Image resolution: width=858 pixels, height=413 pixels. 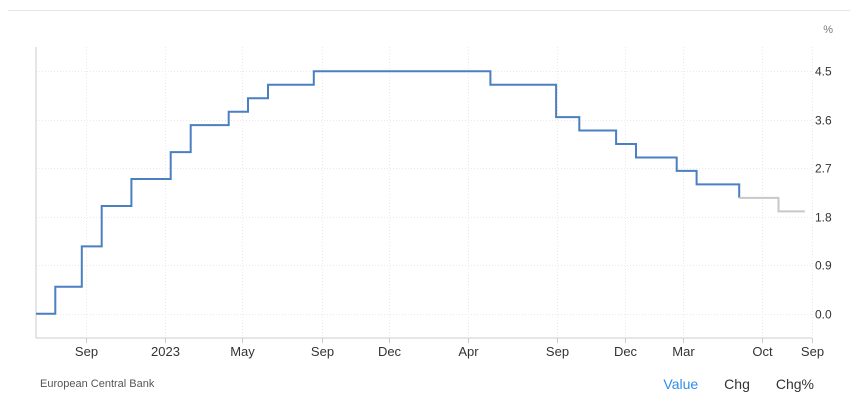 I want to click on y-axis-ticks: 0.0 0.9 1.8 2.7 3.6 4.5, so click(x=823, y=193).